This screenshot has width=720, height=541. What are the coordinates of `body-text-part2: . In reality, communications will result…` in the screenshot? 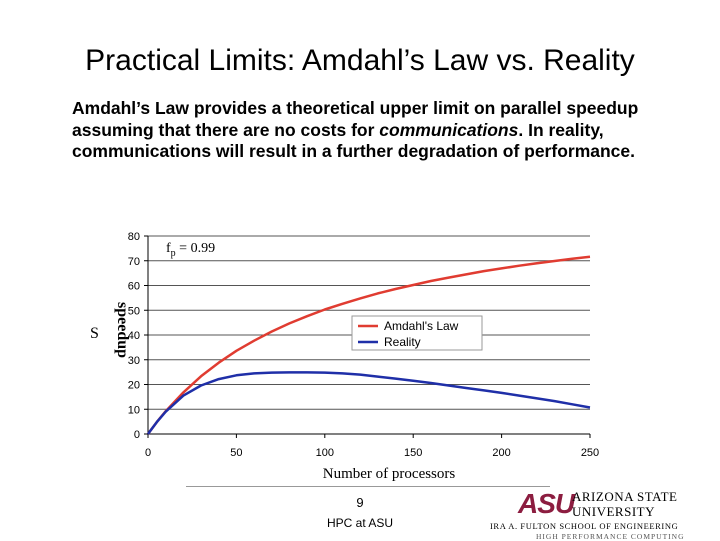 It's located at (354, 140).